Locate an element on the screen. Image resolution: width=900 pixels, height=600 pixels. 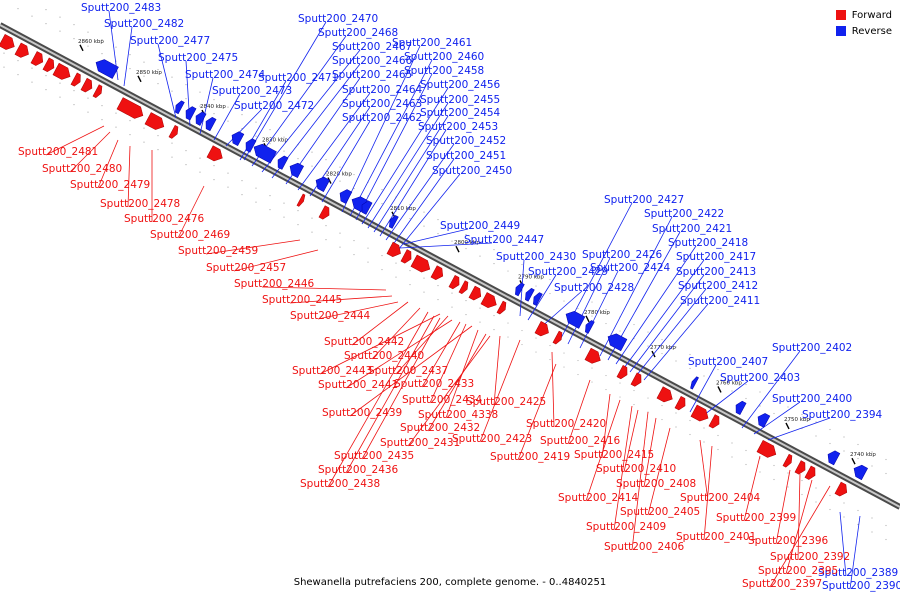
forward-gene-label: Sputt200_2416 is located at coordinates (580, 441).